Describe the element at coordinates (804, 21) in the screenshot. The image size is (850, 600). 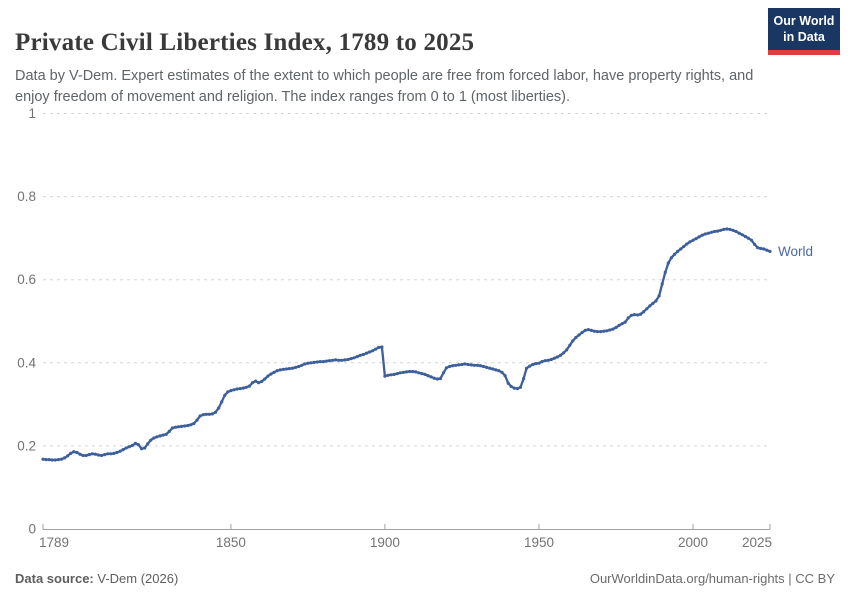
I see `owid-logo-line1: Our World` at that location.